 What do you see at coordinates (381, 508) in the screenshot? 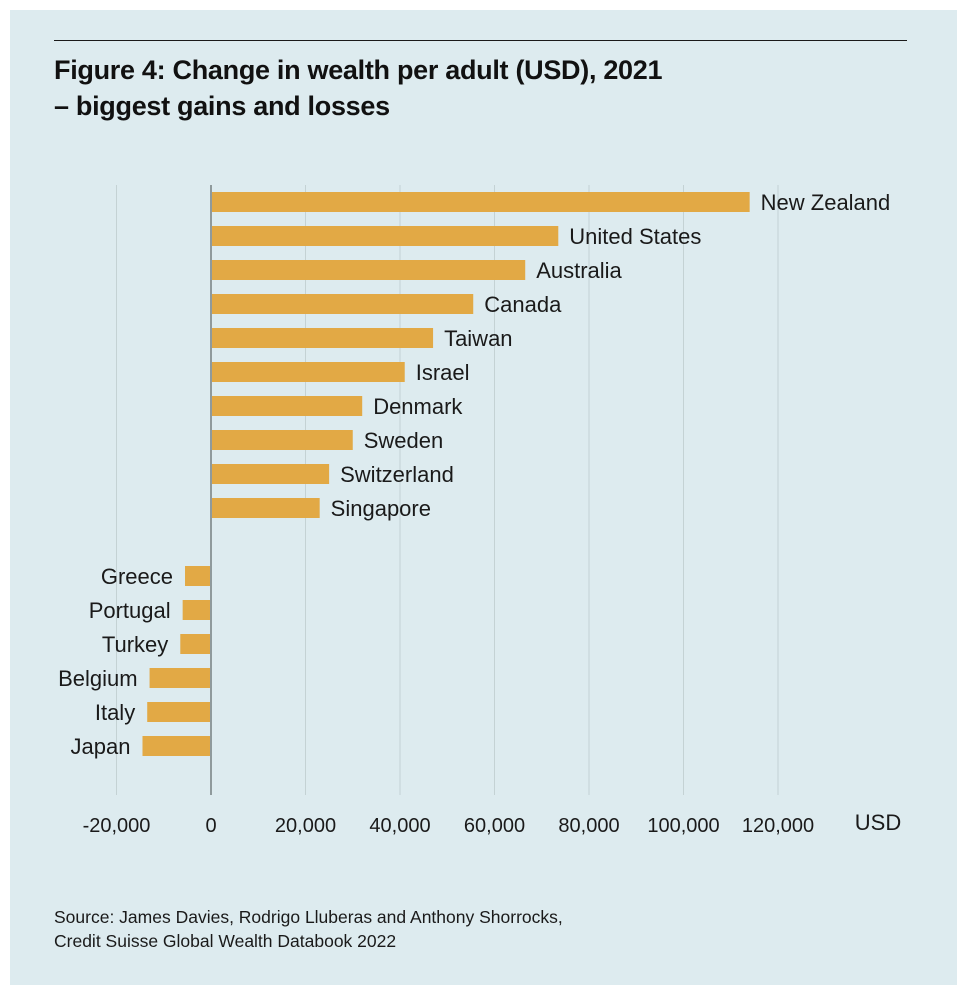
I see `category-label: Singapore` at bounding box center [381, 508].